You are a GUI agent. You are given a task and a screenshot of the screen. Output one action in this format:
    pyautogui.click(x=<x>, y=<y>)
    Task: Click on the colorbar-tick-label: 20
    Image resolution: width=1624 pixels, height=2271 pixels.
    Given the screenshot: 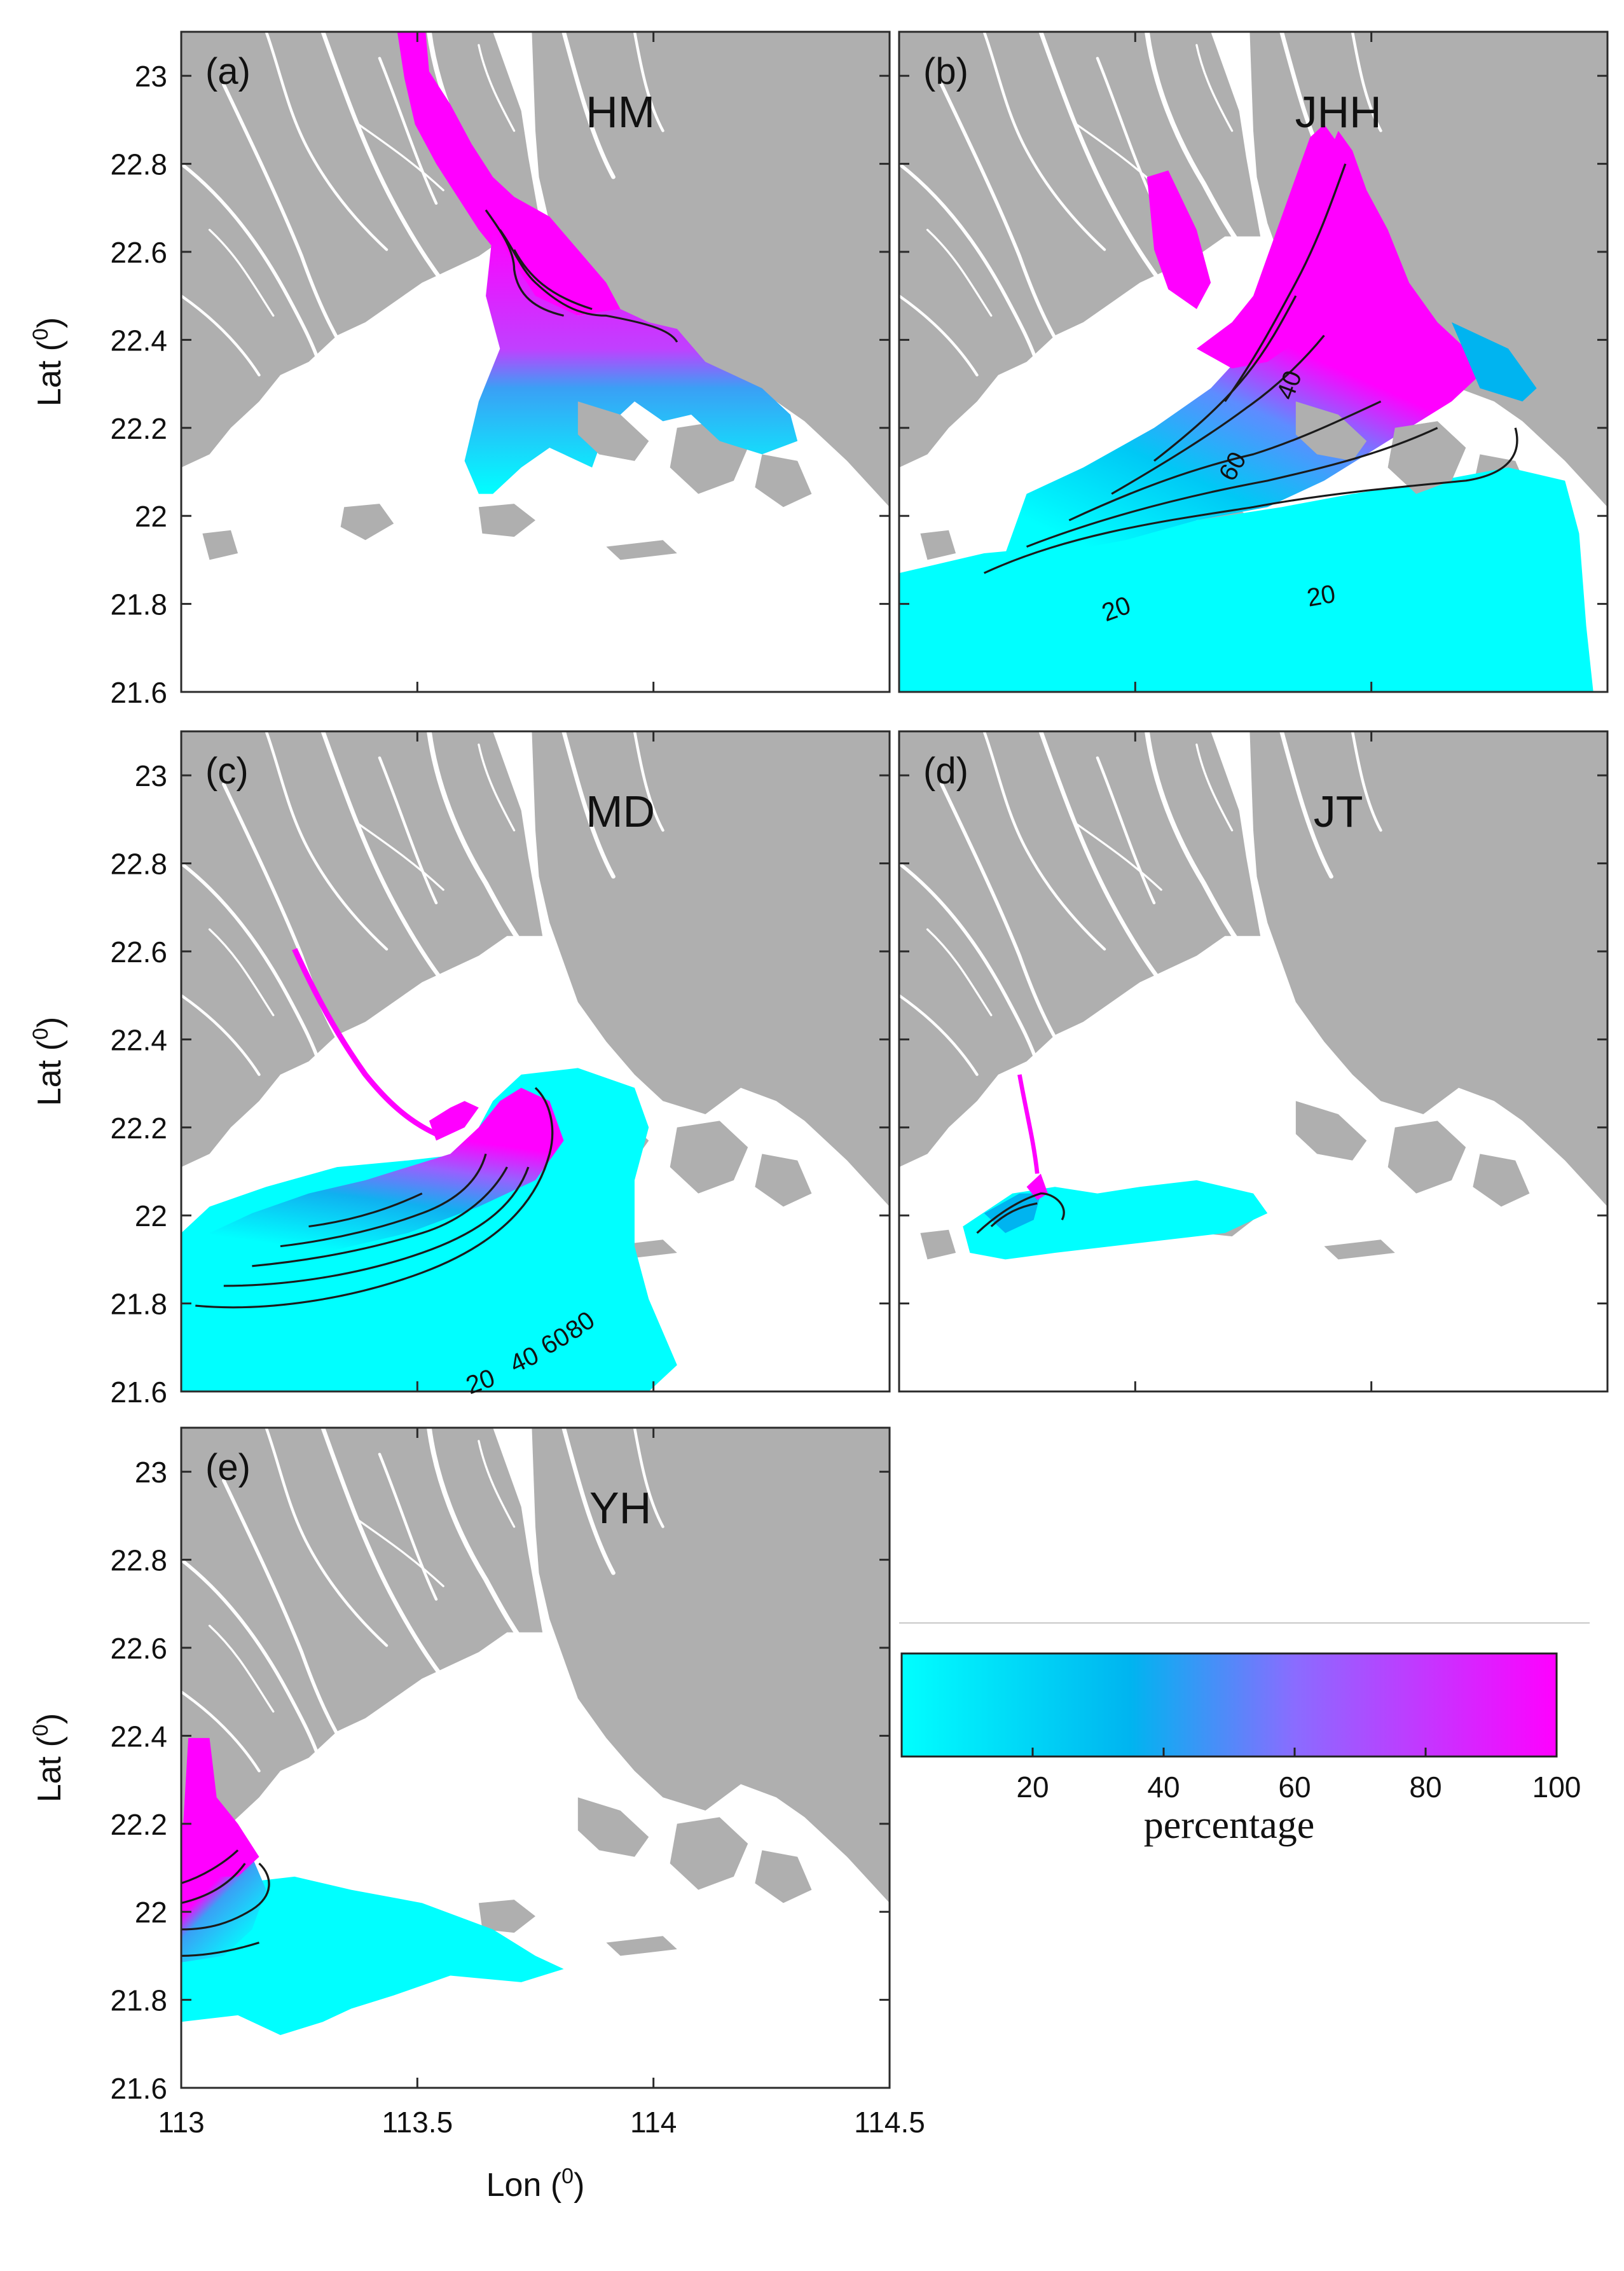 What is the action you would take?
    pyautogui.click(x=1032, y=1787)
    